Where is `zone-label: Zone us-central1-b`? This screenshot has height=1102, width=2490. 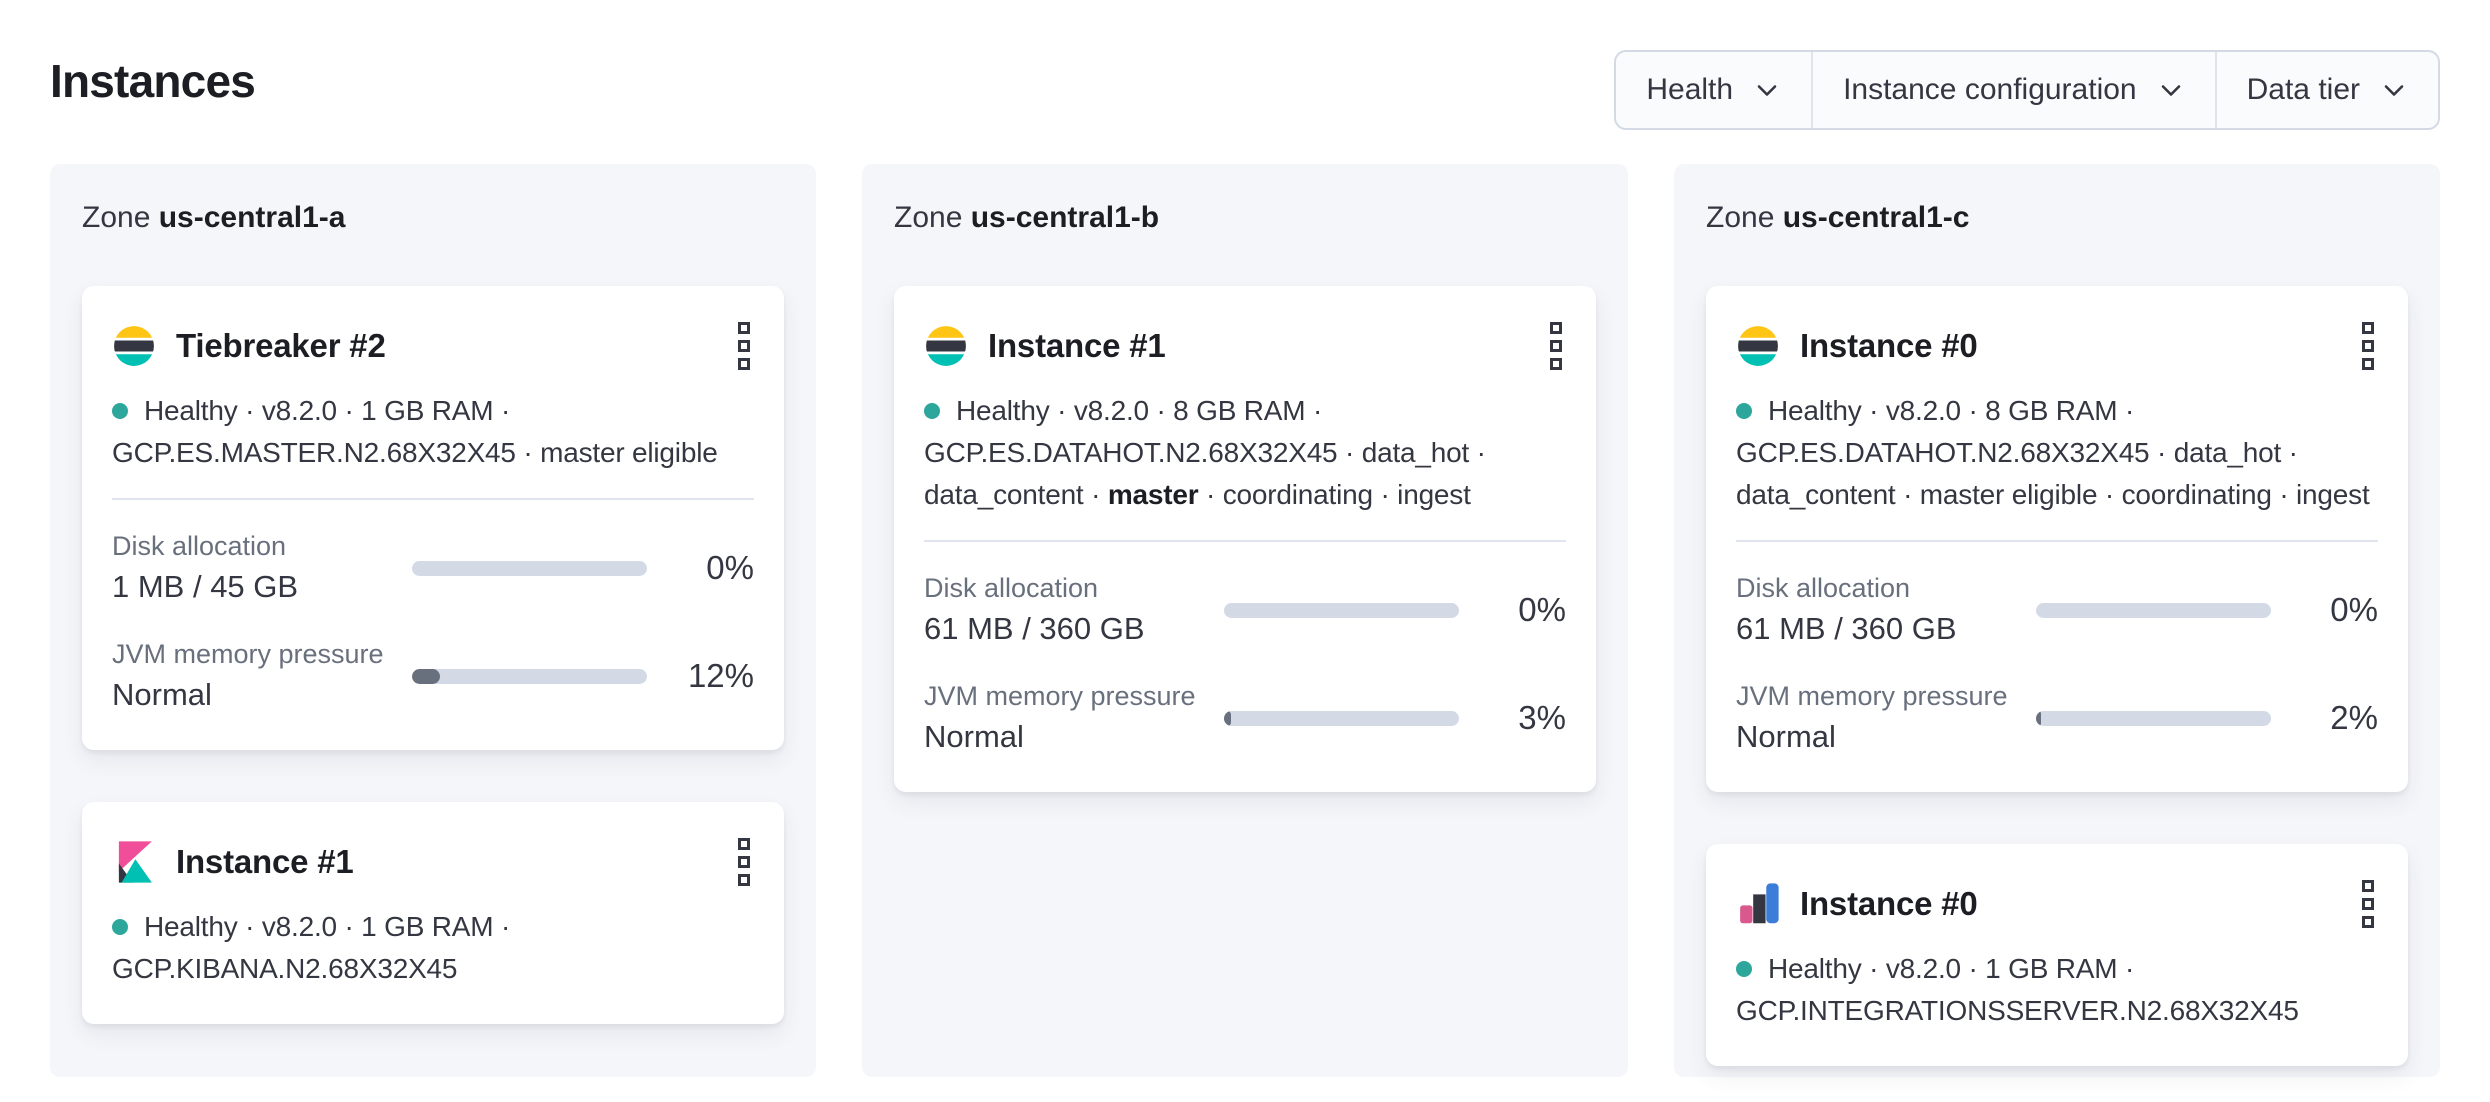
zone-label: Zone us-central1-b is located at coordinates (1245, 218).